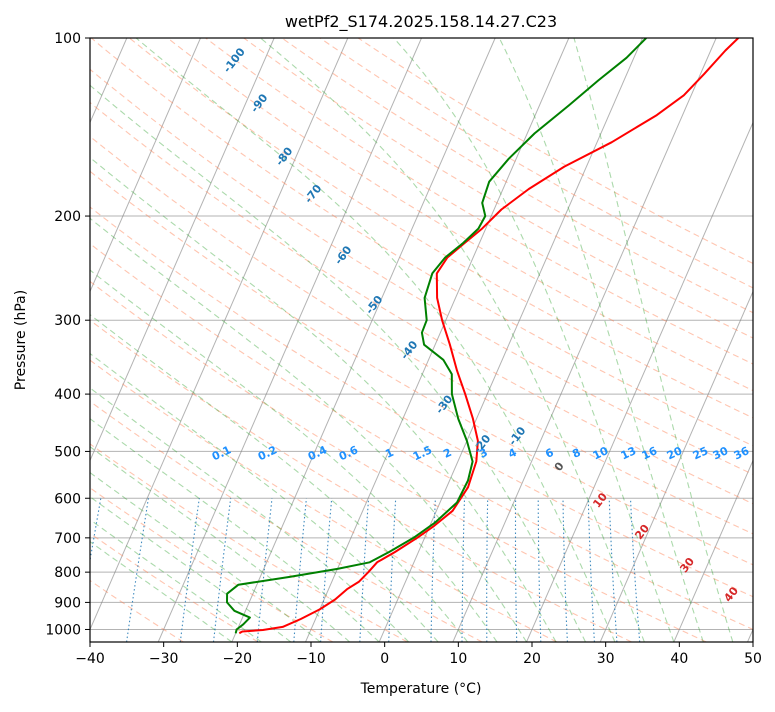 The image size is (775, 712). I want to click on y-tick-label: 700, so click(67, 539).